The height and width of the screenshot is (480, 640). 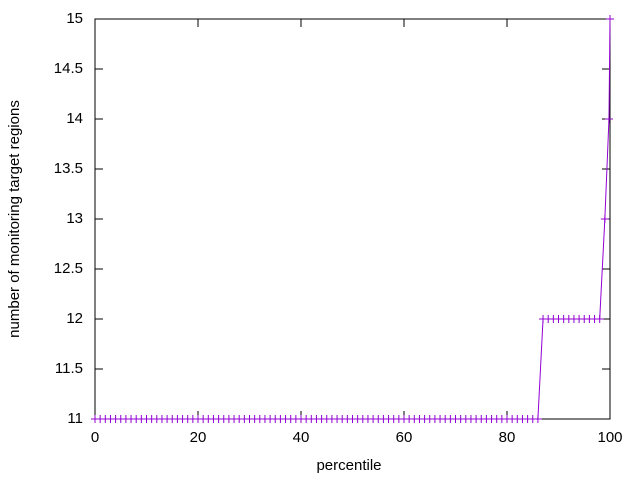 What do you see at coordinates (301, 437) in the screenshot?
I see `x-tick-label: 40` at bounding box center [301, 437].